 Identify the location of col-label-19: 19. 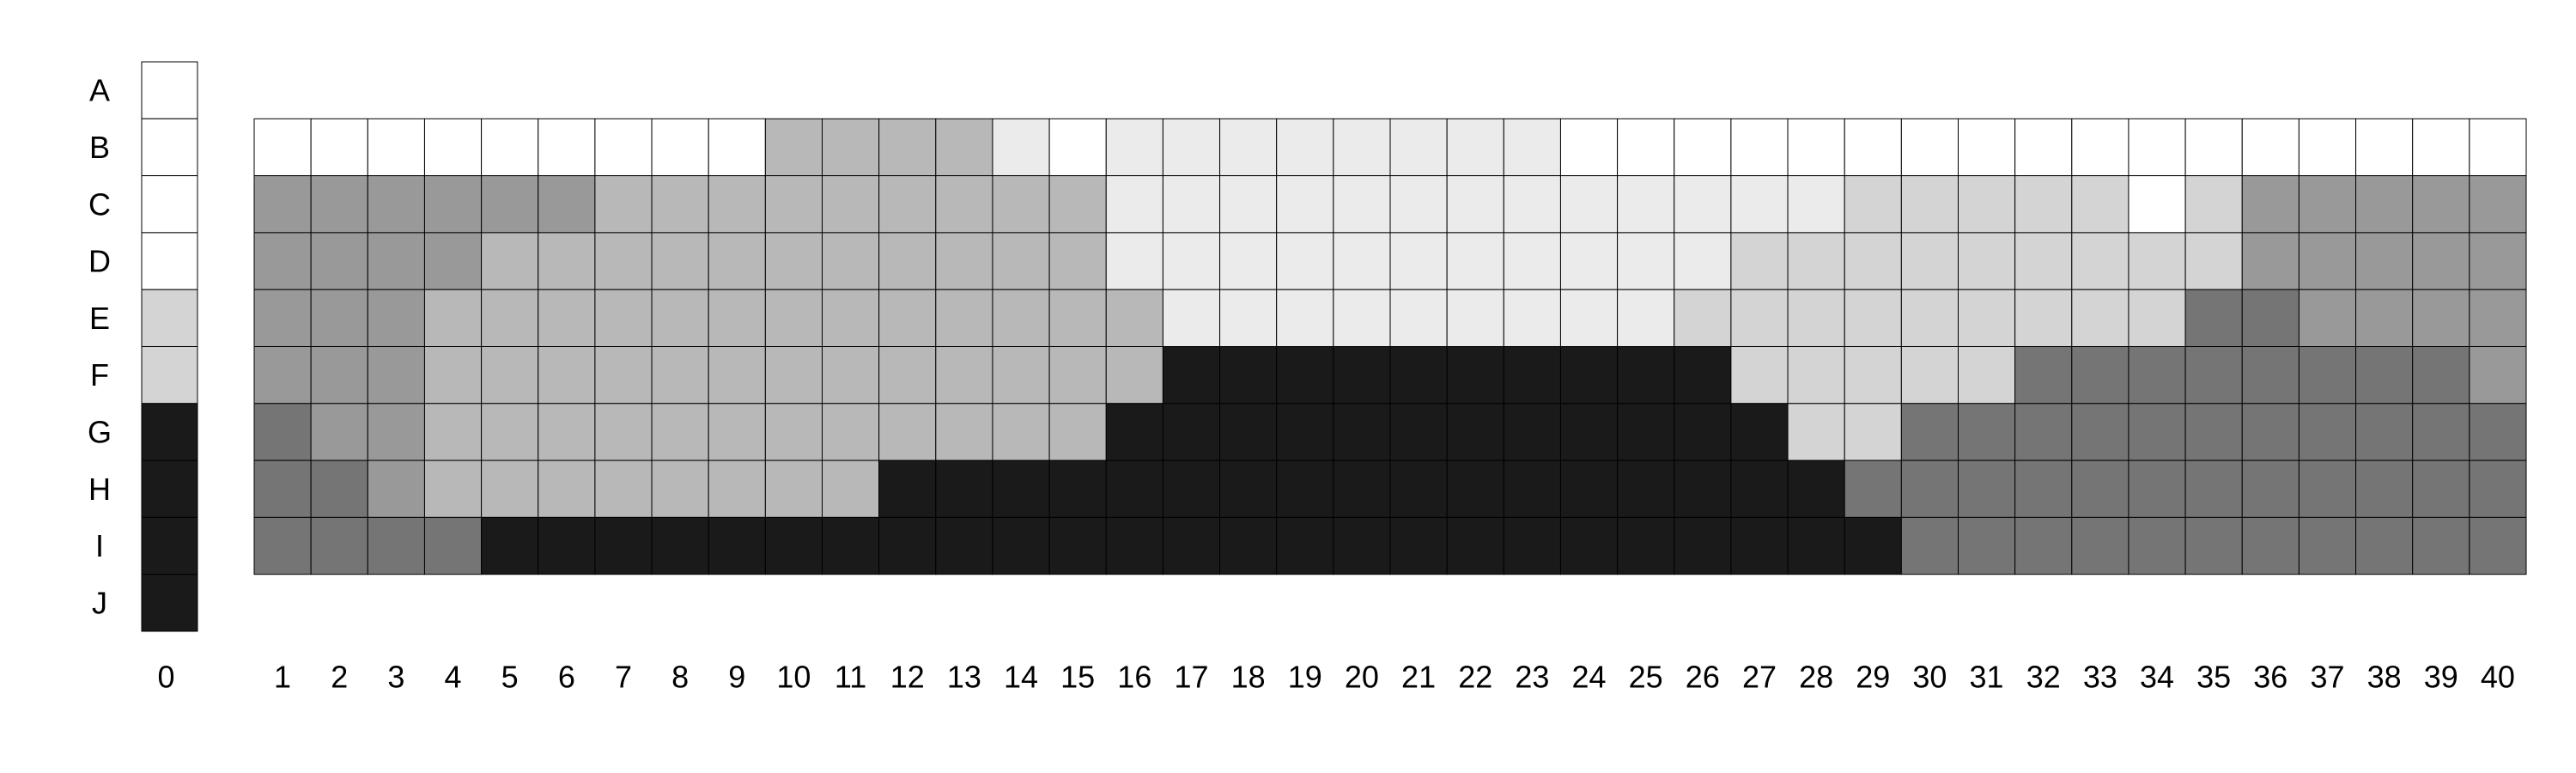
(1305, 677).